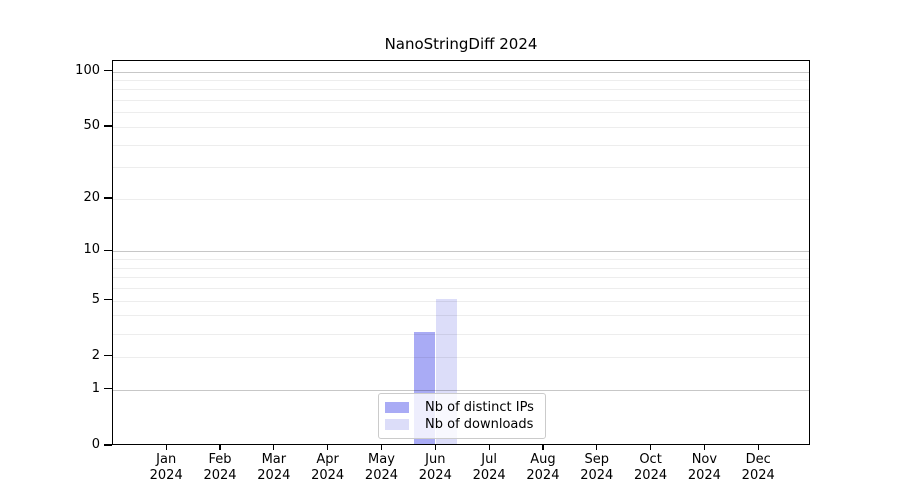 Image resolution: width=900 pixels, height=500 pixels. Describe the element at coordinates (95, 299) in the screenshot. I see `y-tick-label: 5` at that location.